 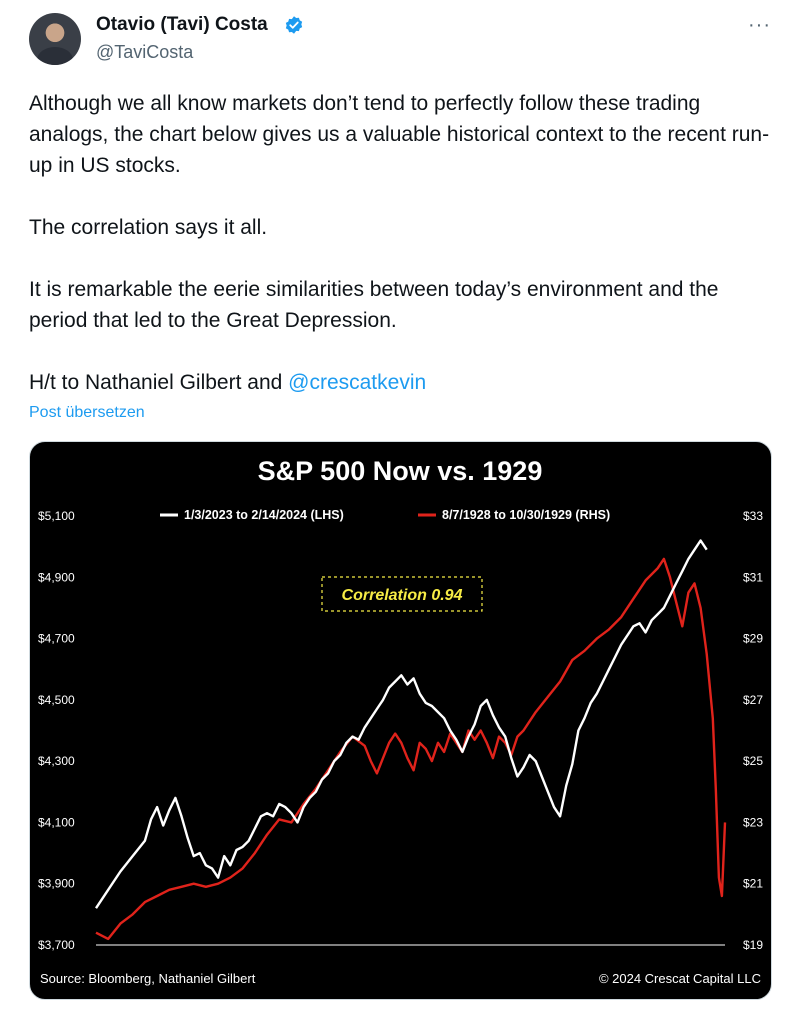 What do you see at coordinates (753, 516) in the screenshot?
I see `right-axis-tick: $33` at bounding box center [753, 516].